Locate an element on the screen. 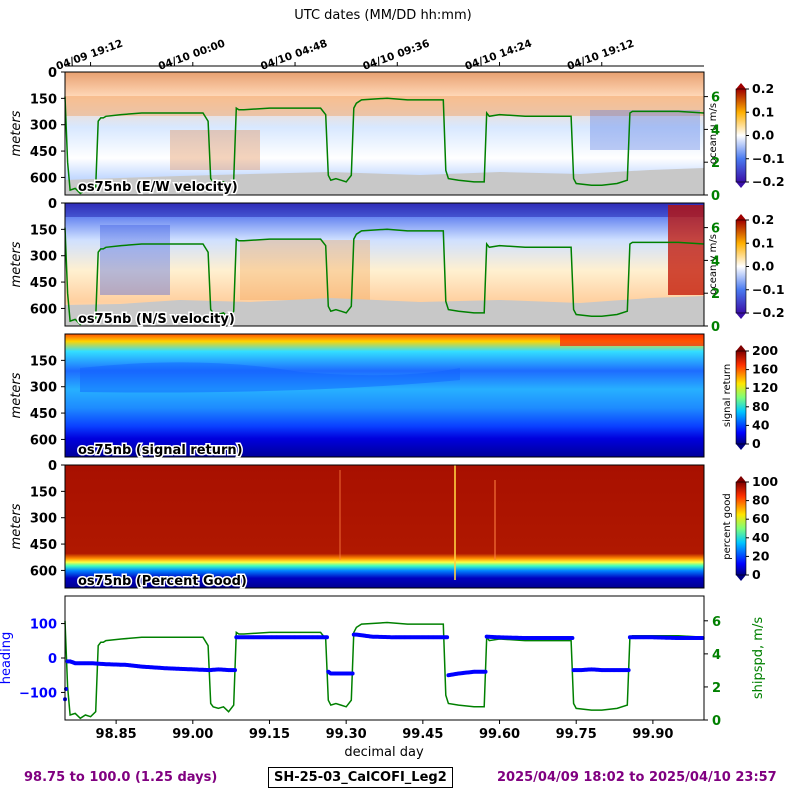 This screenshot has width=800, height=800. x-tick-label: 99.00 is located at coordinates (192, 734).